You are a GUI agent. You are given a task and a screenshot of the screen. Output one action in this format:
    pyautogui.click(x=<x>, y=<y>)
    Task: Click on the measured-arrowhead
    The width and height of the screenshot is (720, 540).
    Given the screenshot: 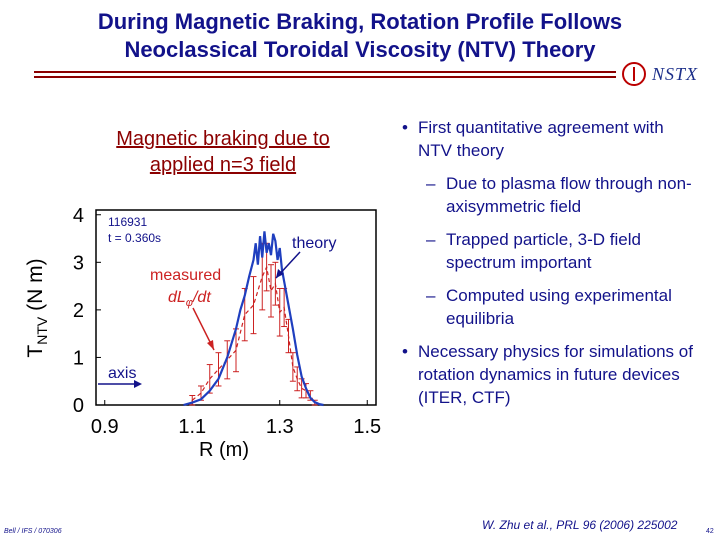 What is the action you would take?
    pyautogui.click(x=210, y=345)
    